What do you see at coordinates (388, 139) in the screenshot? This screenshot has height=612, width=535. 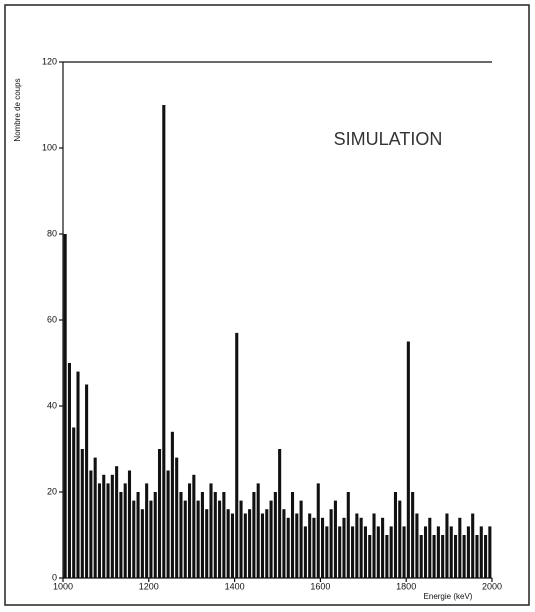 I see `annotation: SIMULATION` at bounding box center [388, 139].